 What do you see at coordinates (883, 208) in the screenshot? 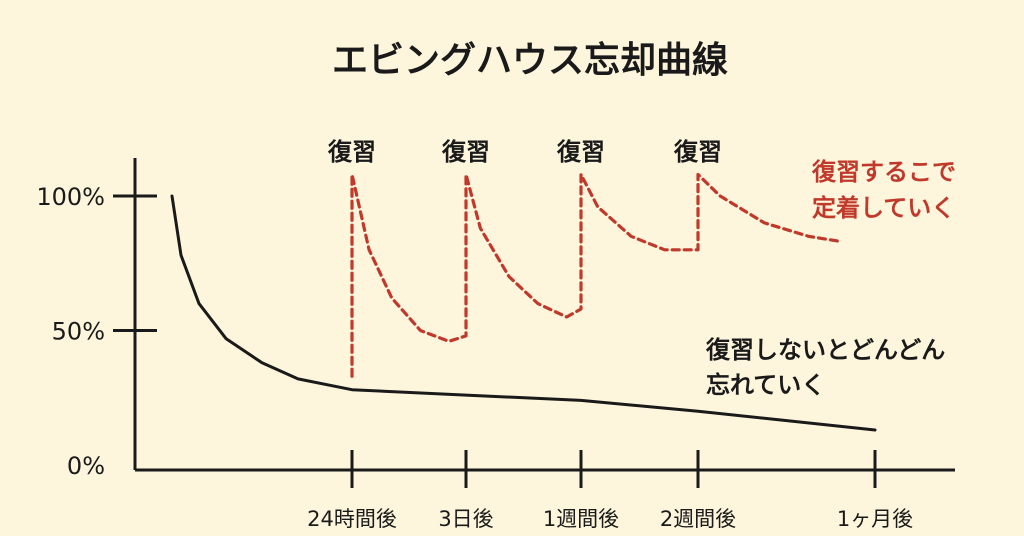
I see `annotation-red-line: 定着していく` at bounding box center [883, 208].